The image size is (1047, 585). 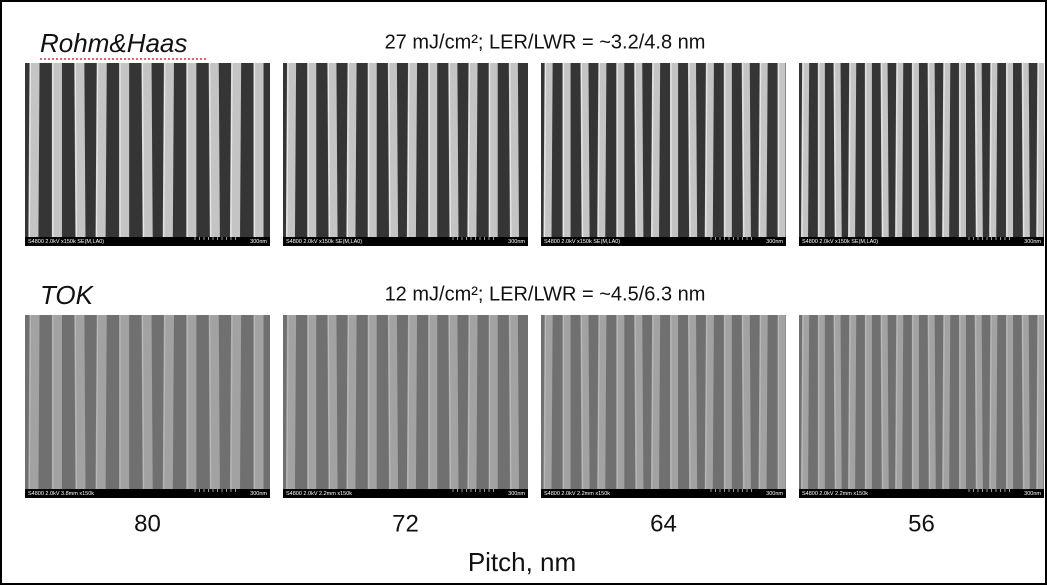 What do you see at coordinates (545, 294) in the screenshot?
I see `row-condition: 12 mJ/cm²; LER/LWR = ~4.5/6.3 nm` at bounding box center [545, 294].